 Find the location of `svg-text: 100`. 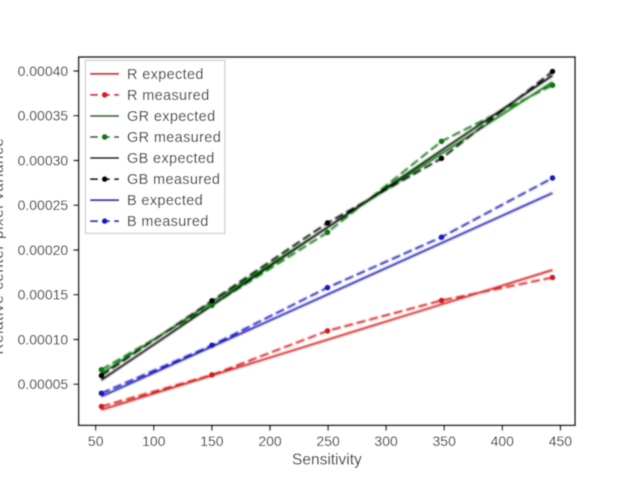

svg-text: 100 is located at coordinates (154, 441).